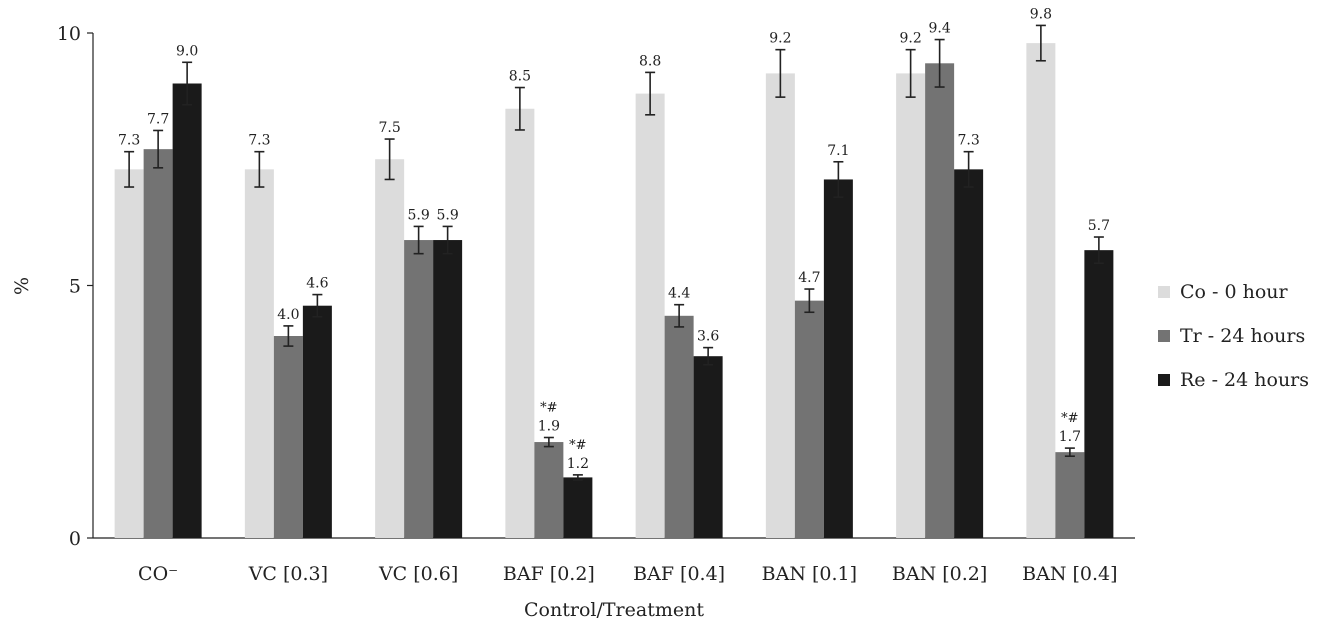  What do you see at coordinates (75, 539) in the screenshot?
I see `y-tick-label: 0` at bounding box center [75, 539].